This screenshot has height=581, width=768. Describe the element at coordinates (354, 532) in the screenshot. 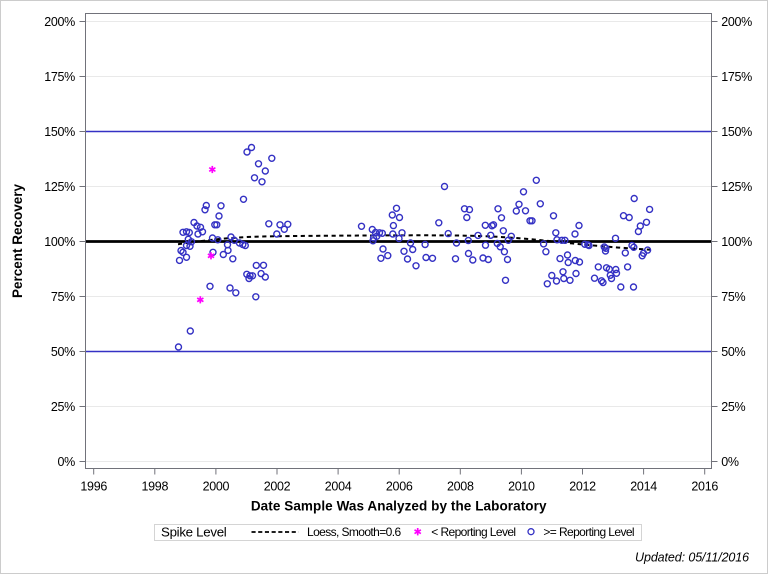

I see `svg-text: Loess, Smooth=0.6` at that location.